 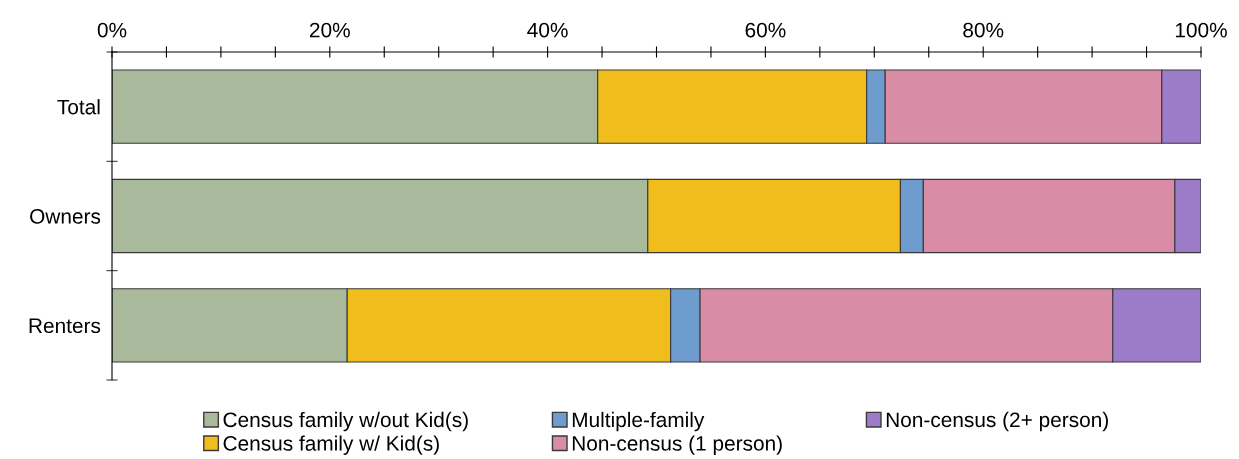 I want to click on y-tick-label: Total, so click(x=78, y=107).